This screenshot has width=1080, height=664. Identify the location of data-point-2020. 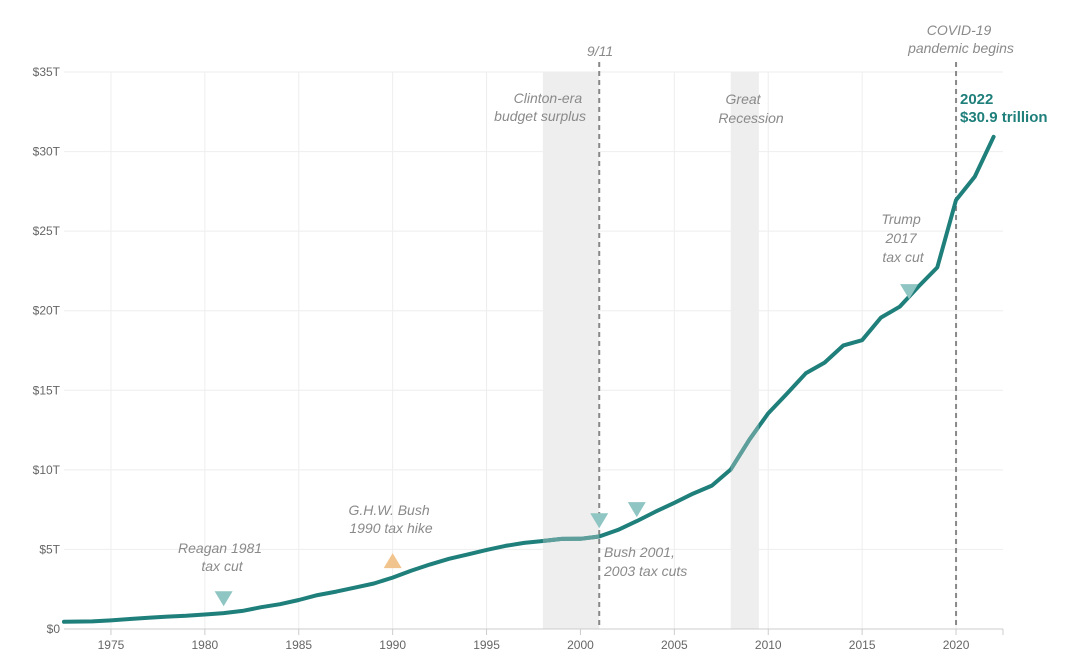
(956, 200).